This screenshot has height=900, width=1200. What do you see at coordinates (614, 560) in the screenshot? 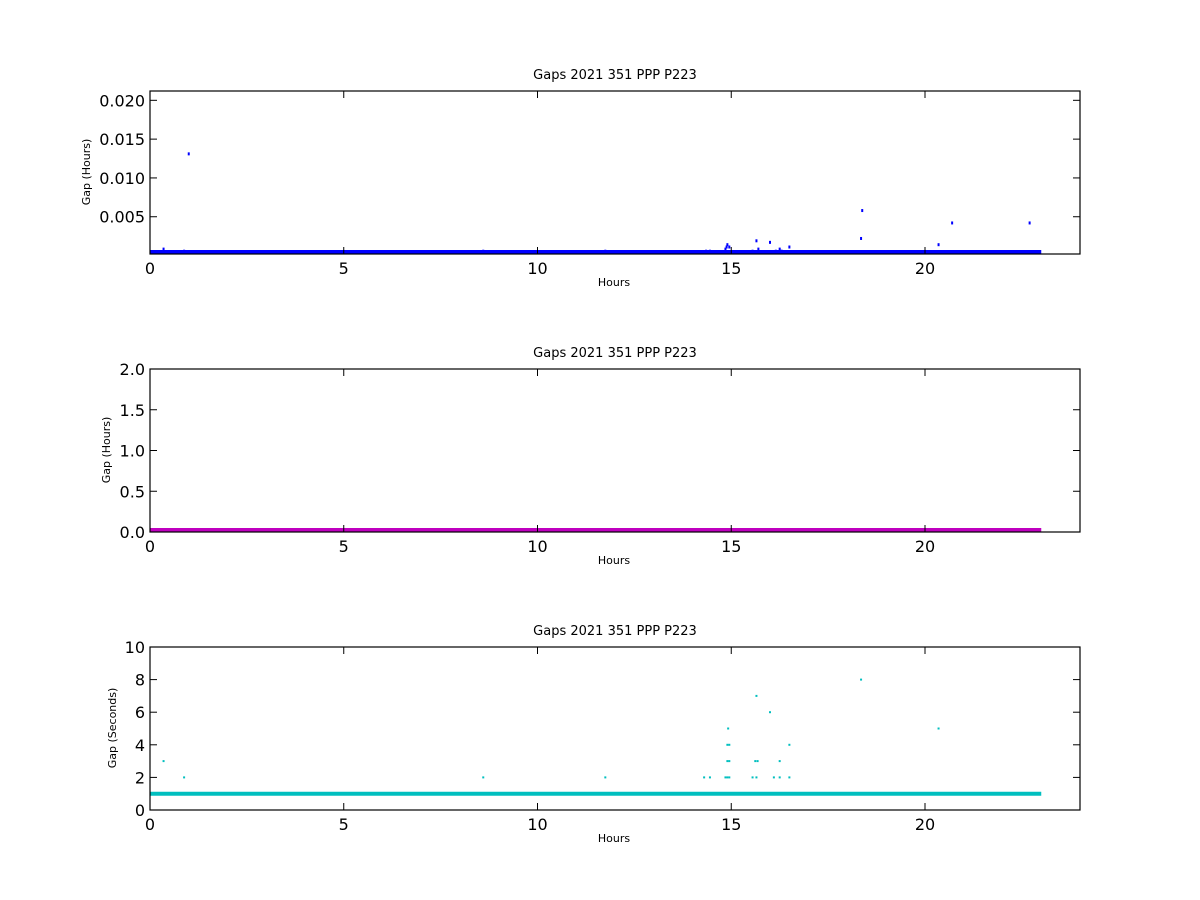
I see `x-axis-label-2: Hours` at bounding box center [614, 560].